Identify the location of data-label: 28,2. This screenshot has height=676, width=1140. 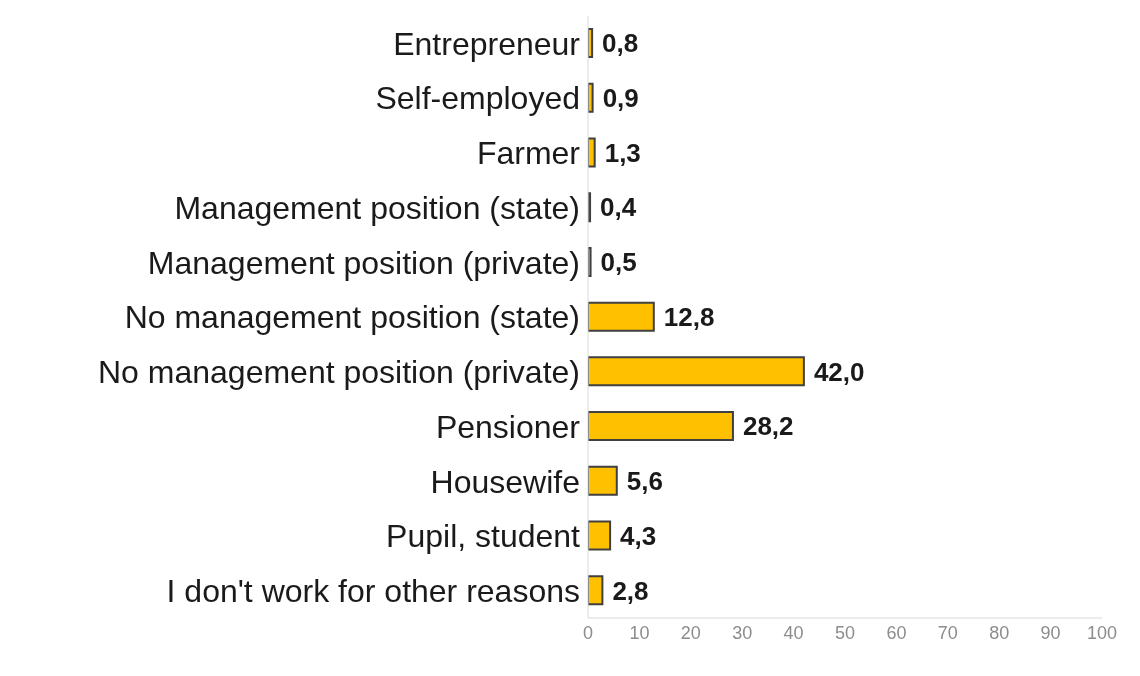
(768, 426).